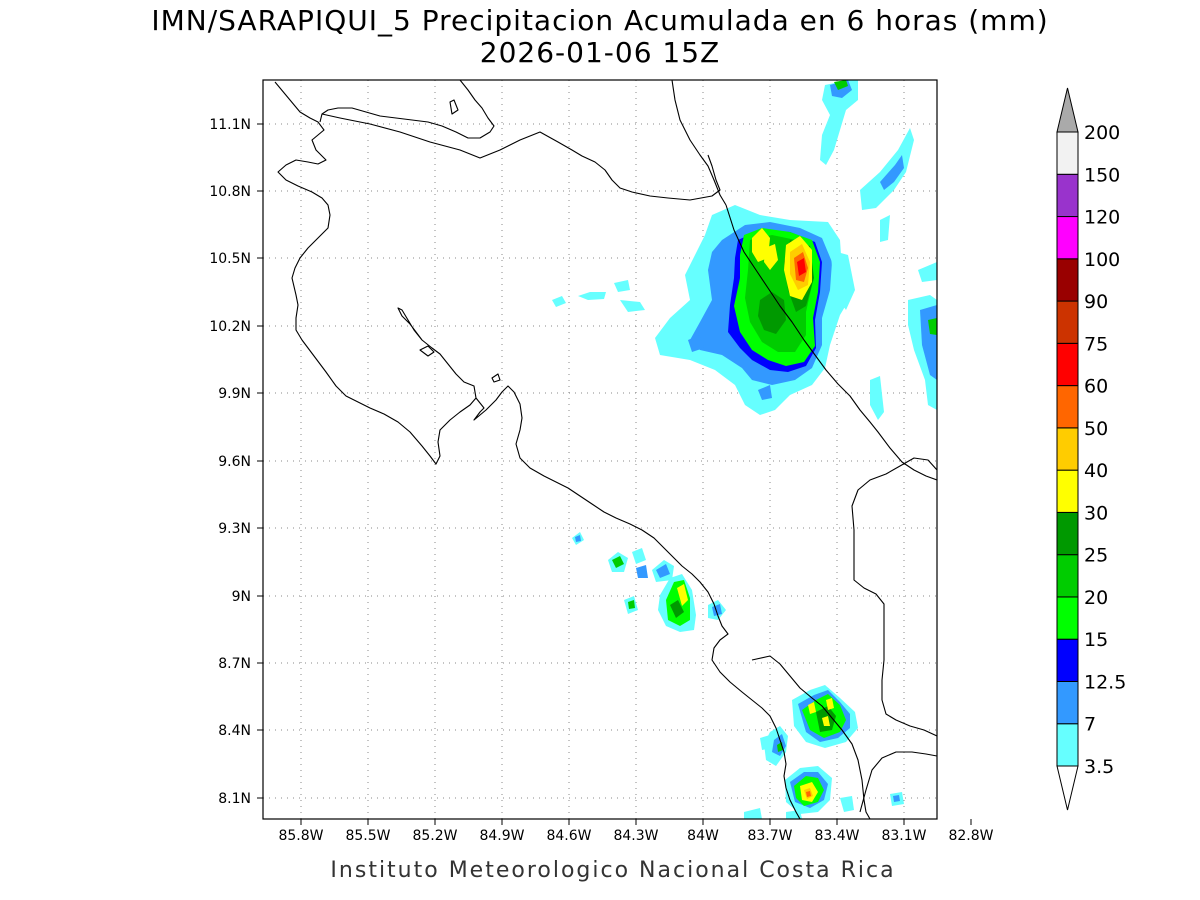 The image size is (1200, 900). Describe the element at coordinates (234, 664) in the screenshot. I see `lat-tick-label: 8.7N` at that location.